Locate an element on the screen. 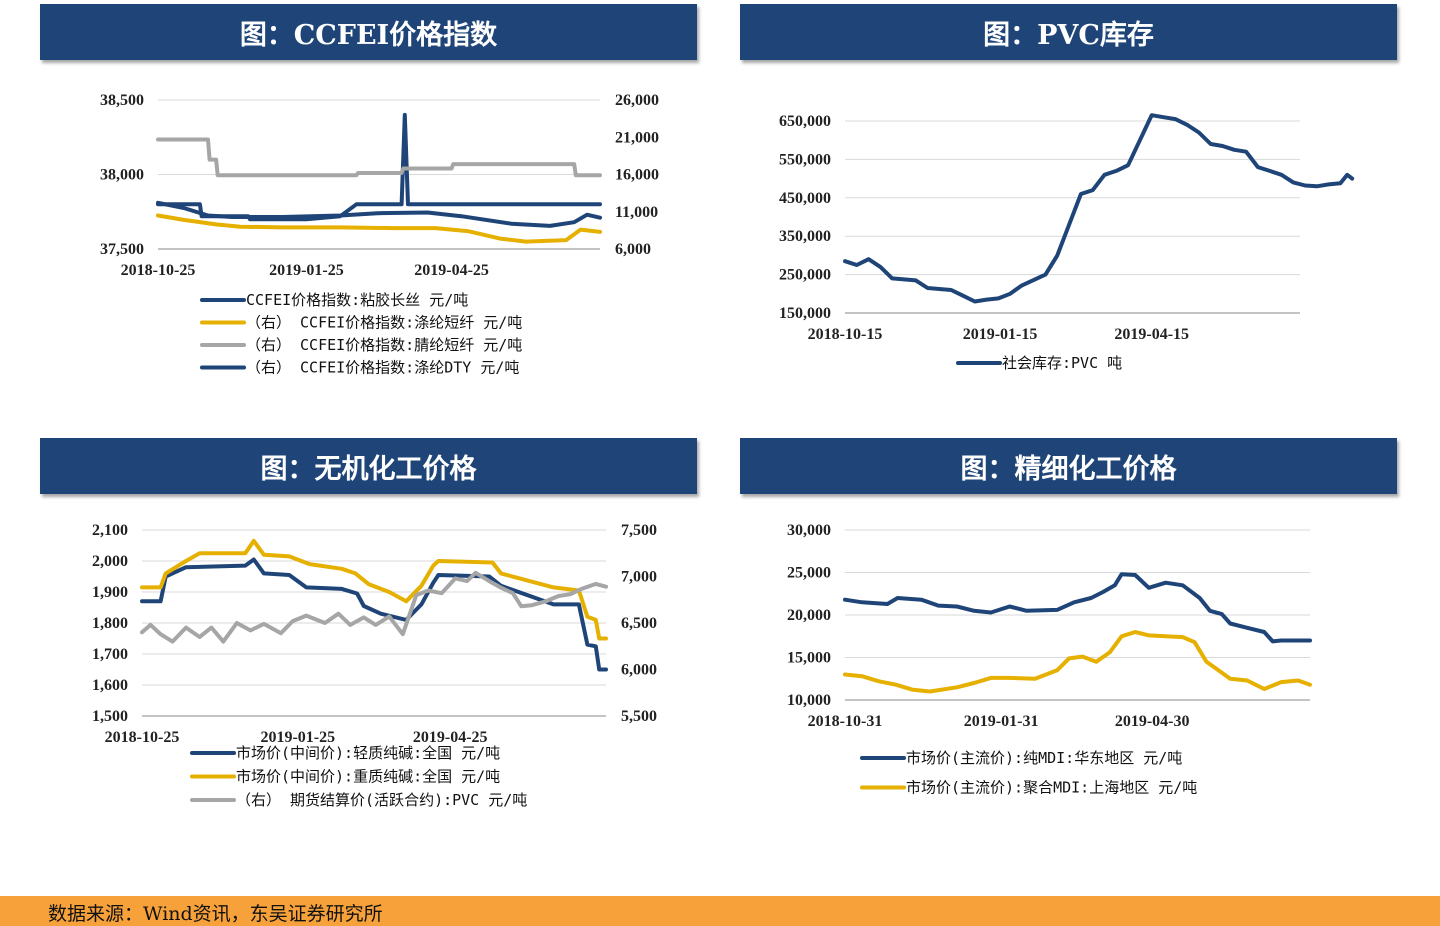 The image size is (1440, 926). y-left-tick-label: 550,000 is located at coordinates (805, 159).